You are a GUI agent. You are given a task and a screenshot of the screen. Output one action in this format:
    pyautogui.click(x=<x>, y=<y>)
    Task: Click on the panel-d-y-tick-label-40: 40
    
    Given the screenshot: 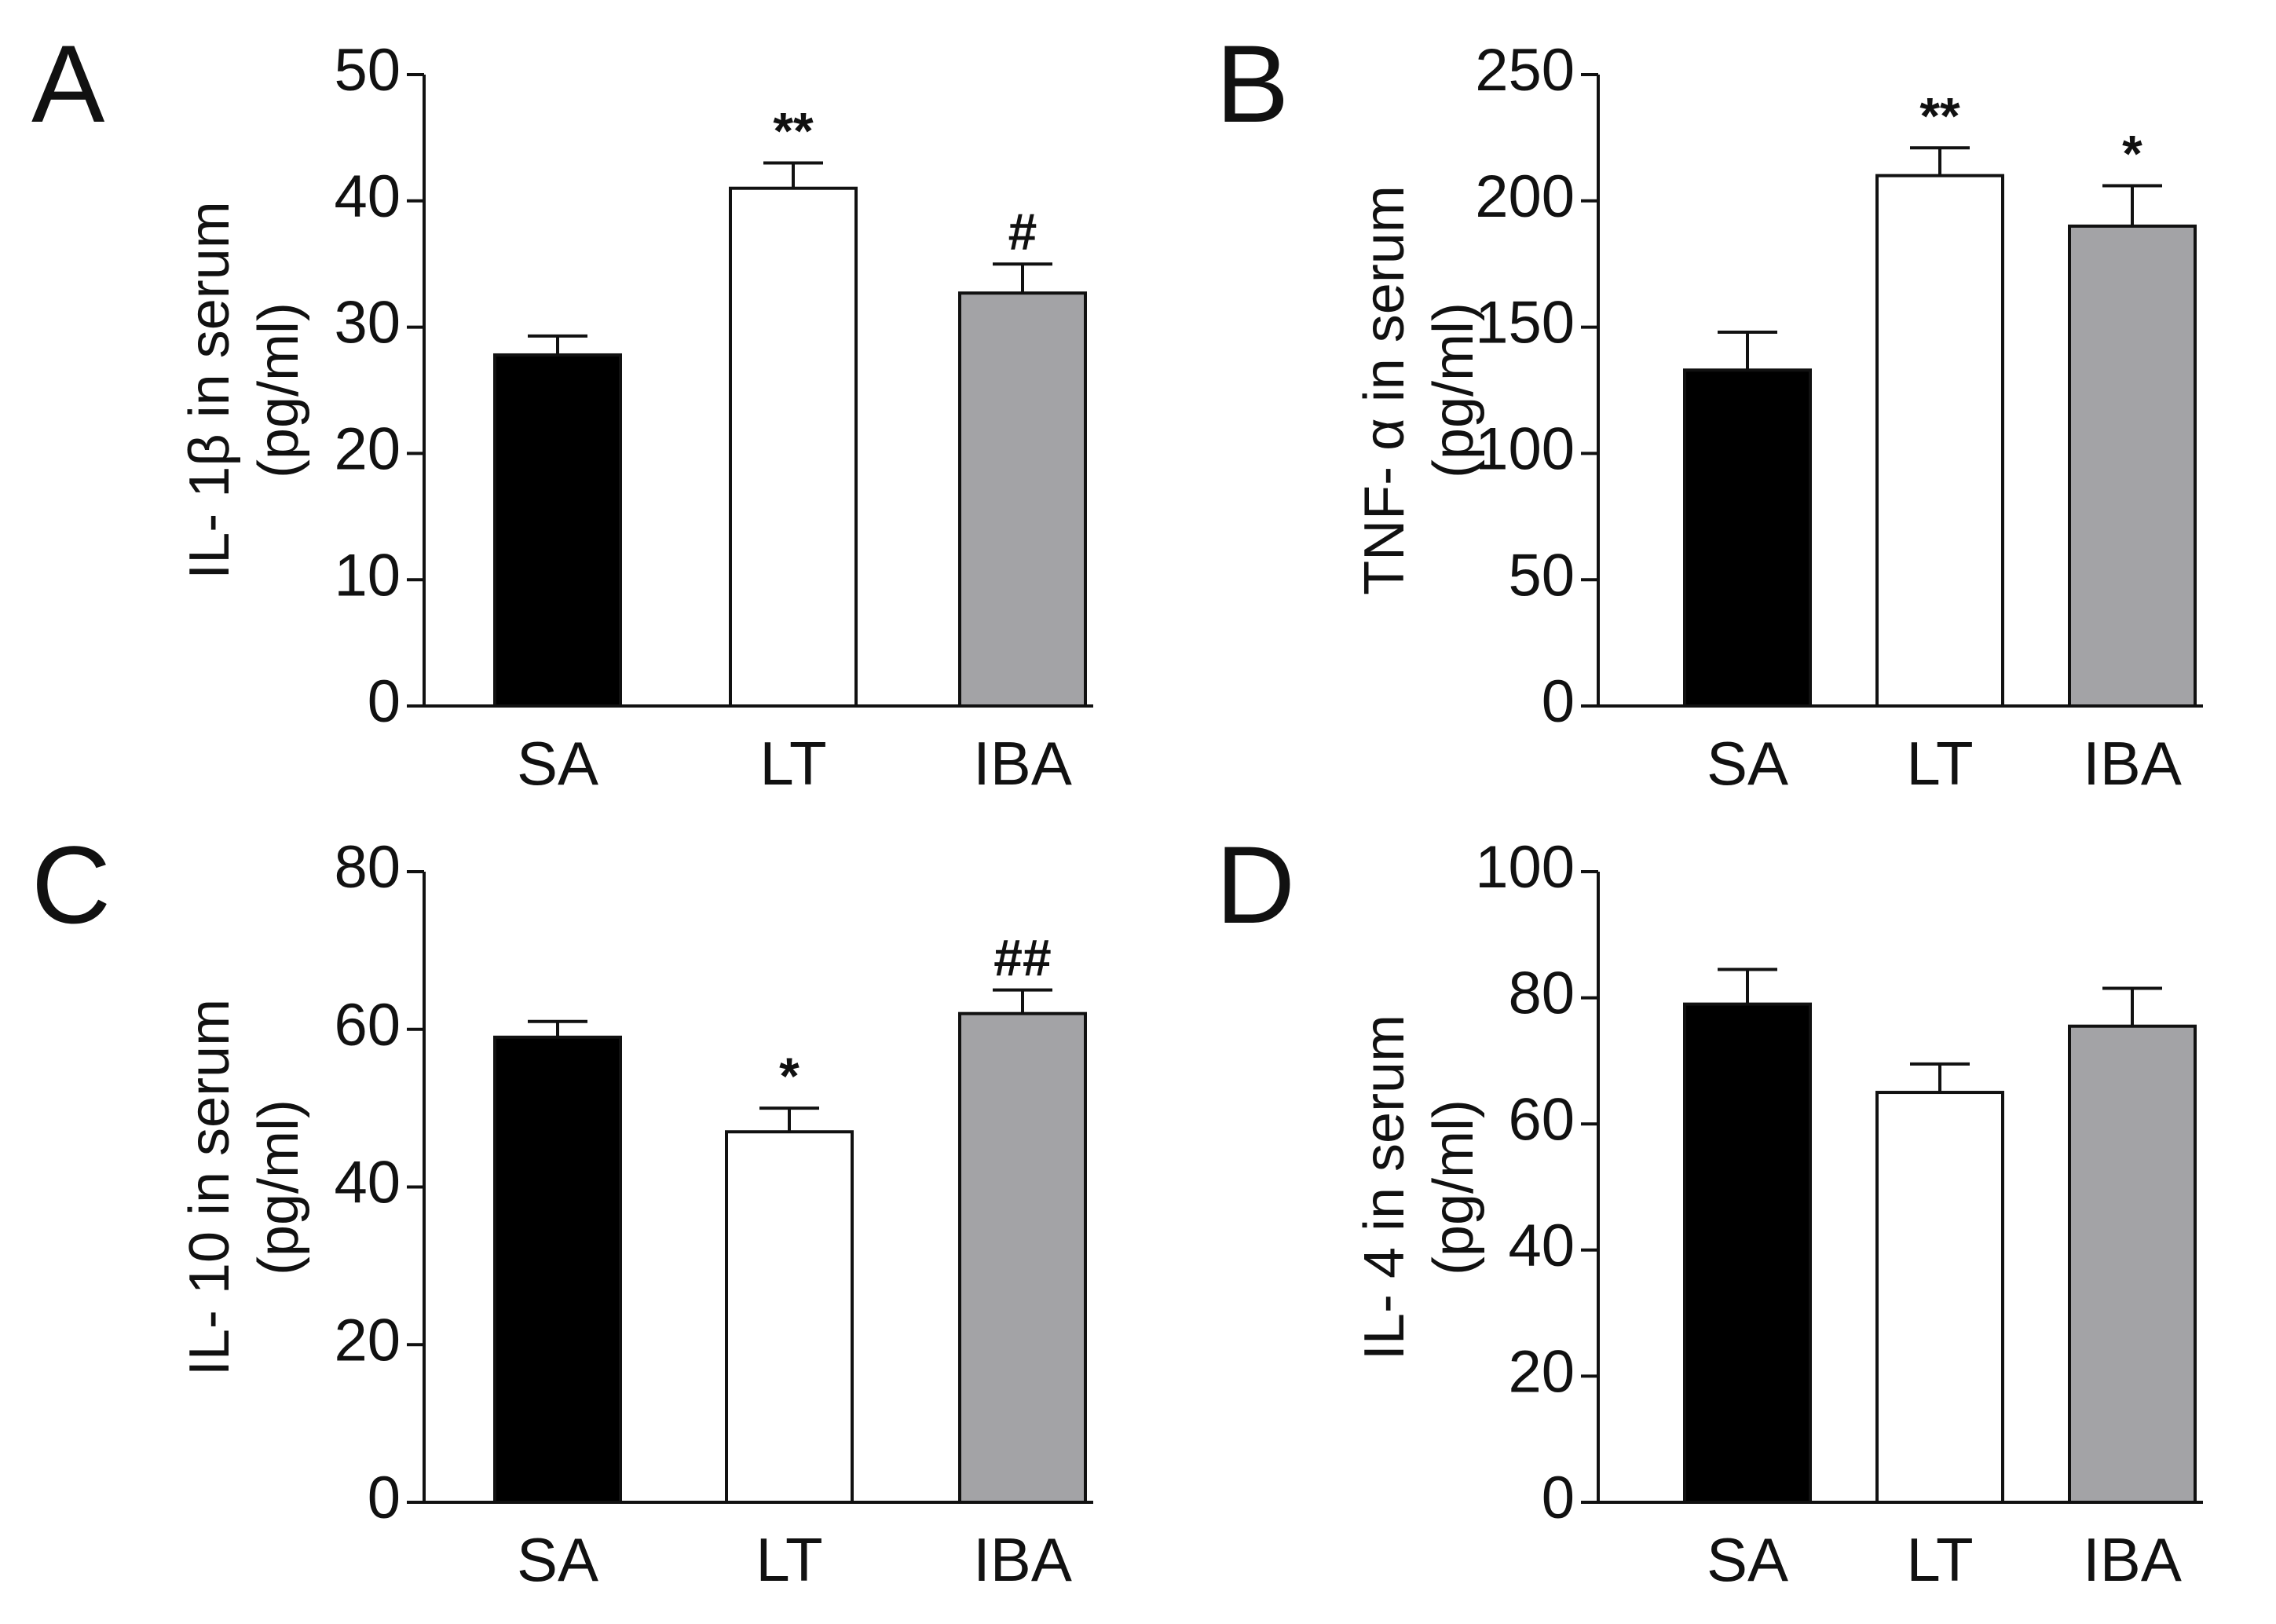 What is the action you would take?
    pyautogui.click(x=1541, y=1246)
    